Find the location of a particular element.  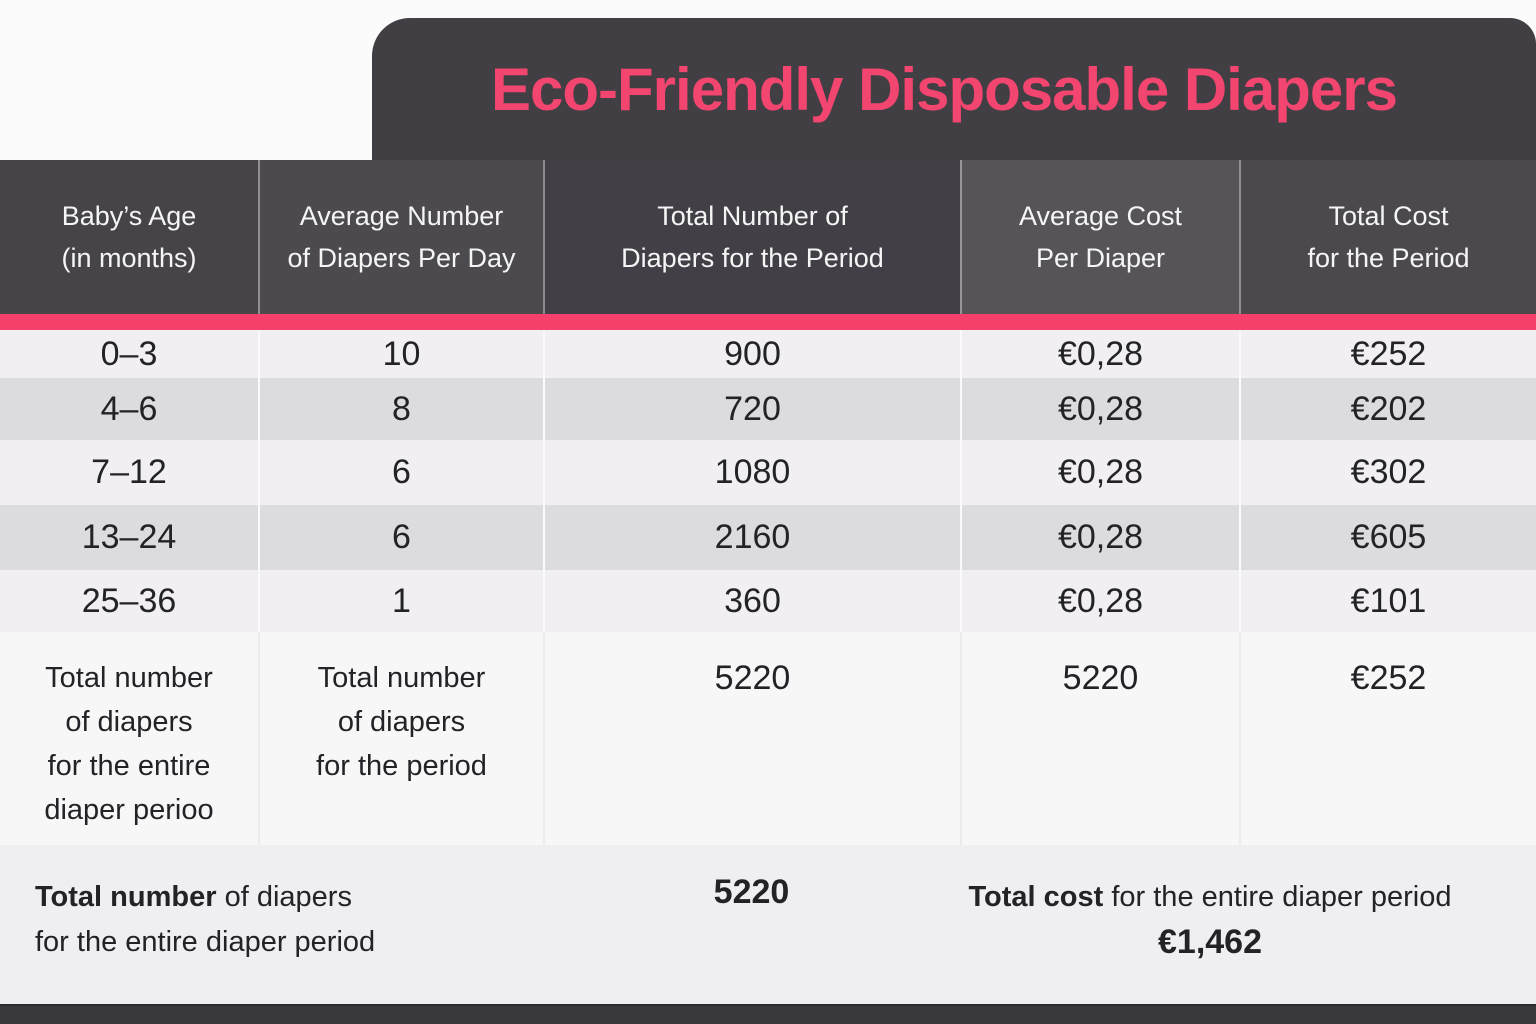

table-row: 13–24 6 2160 €0,28 €605 is located at coordinates (768, 537).